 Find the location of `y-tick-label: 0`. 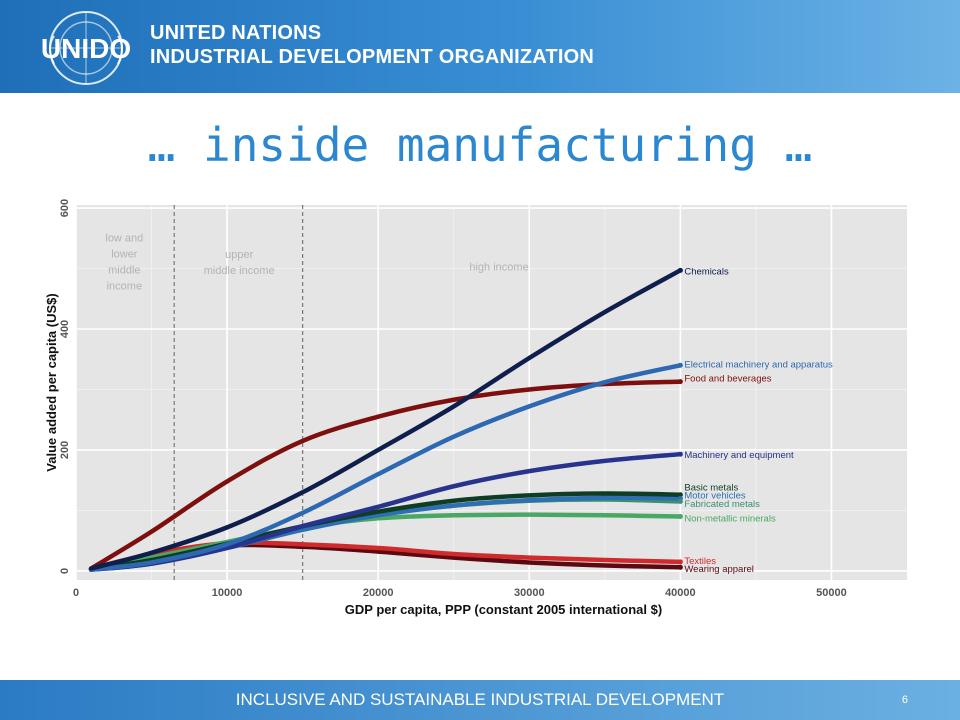

y-tick-label: 0 is located at coordinates (65, 571).